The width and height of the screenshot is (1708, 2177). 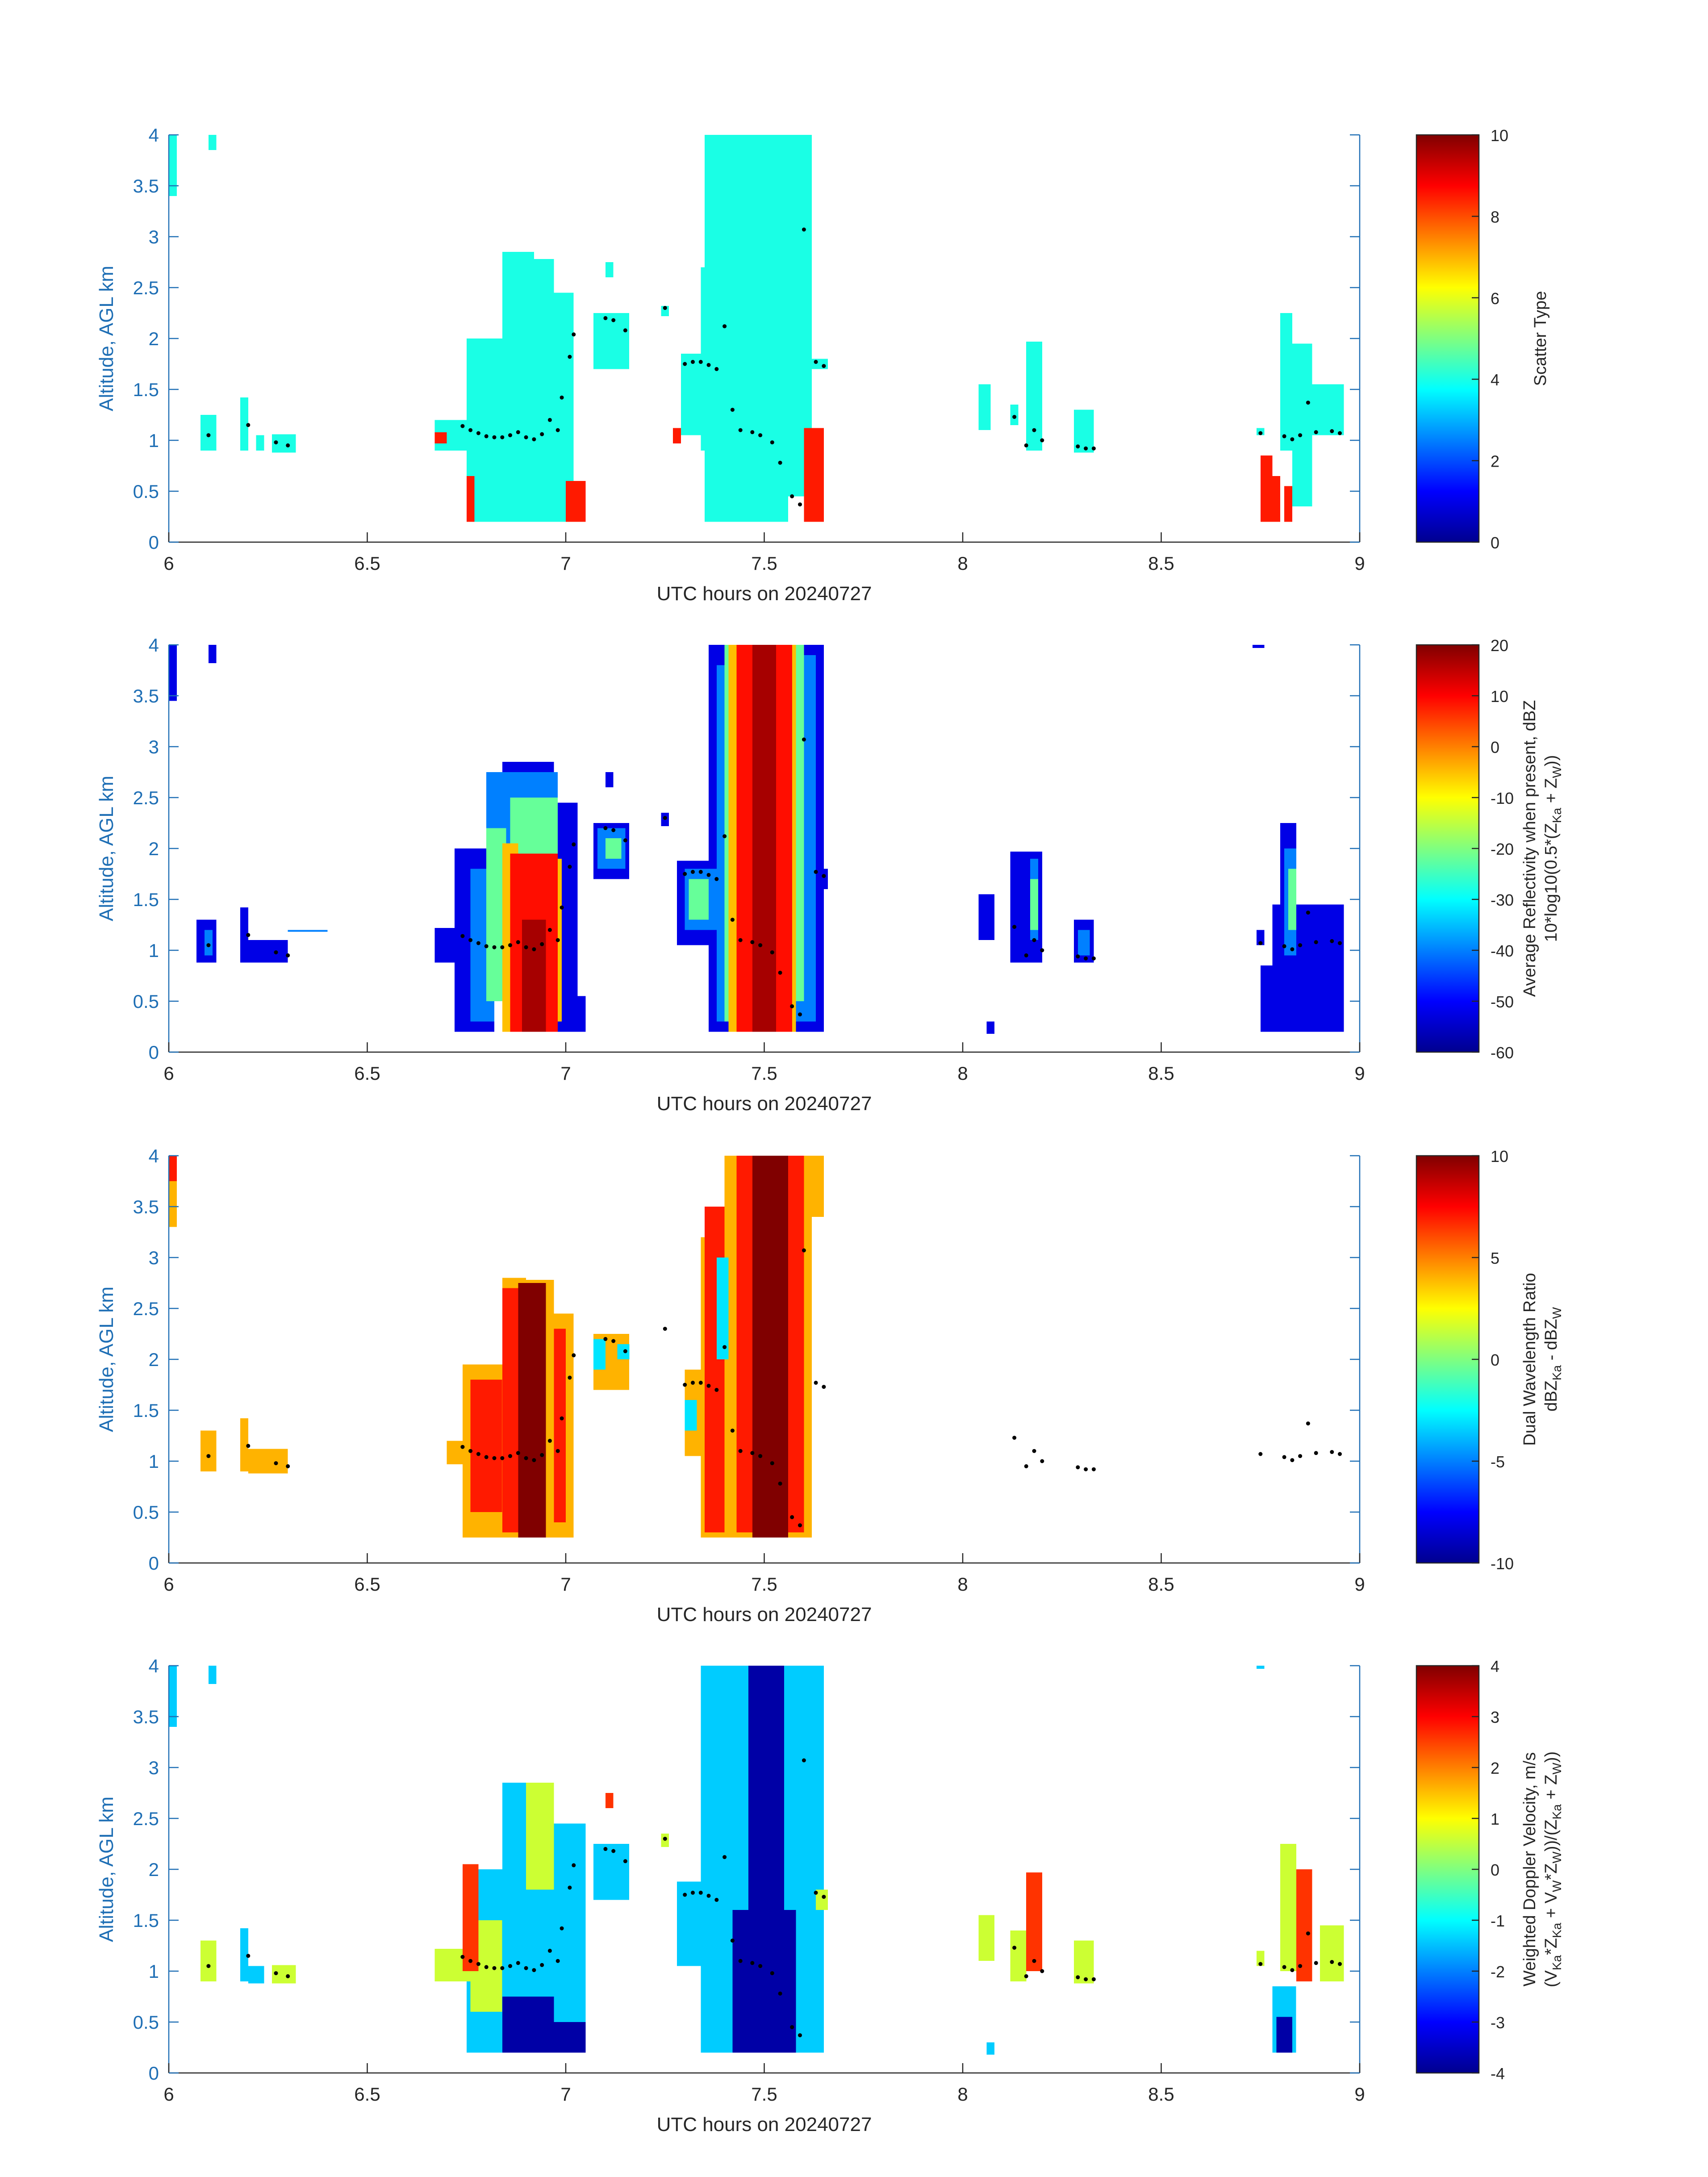 I want to click on colorbar-tick-label: -2, so click(x=1498, y=1972).